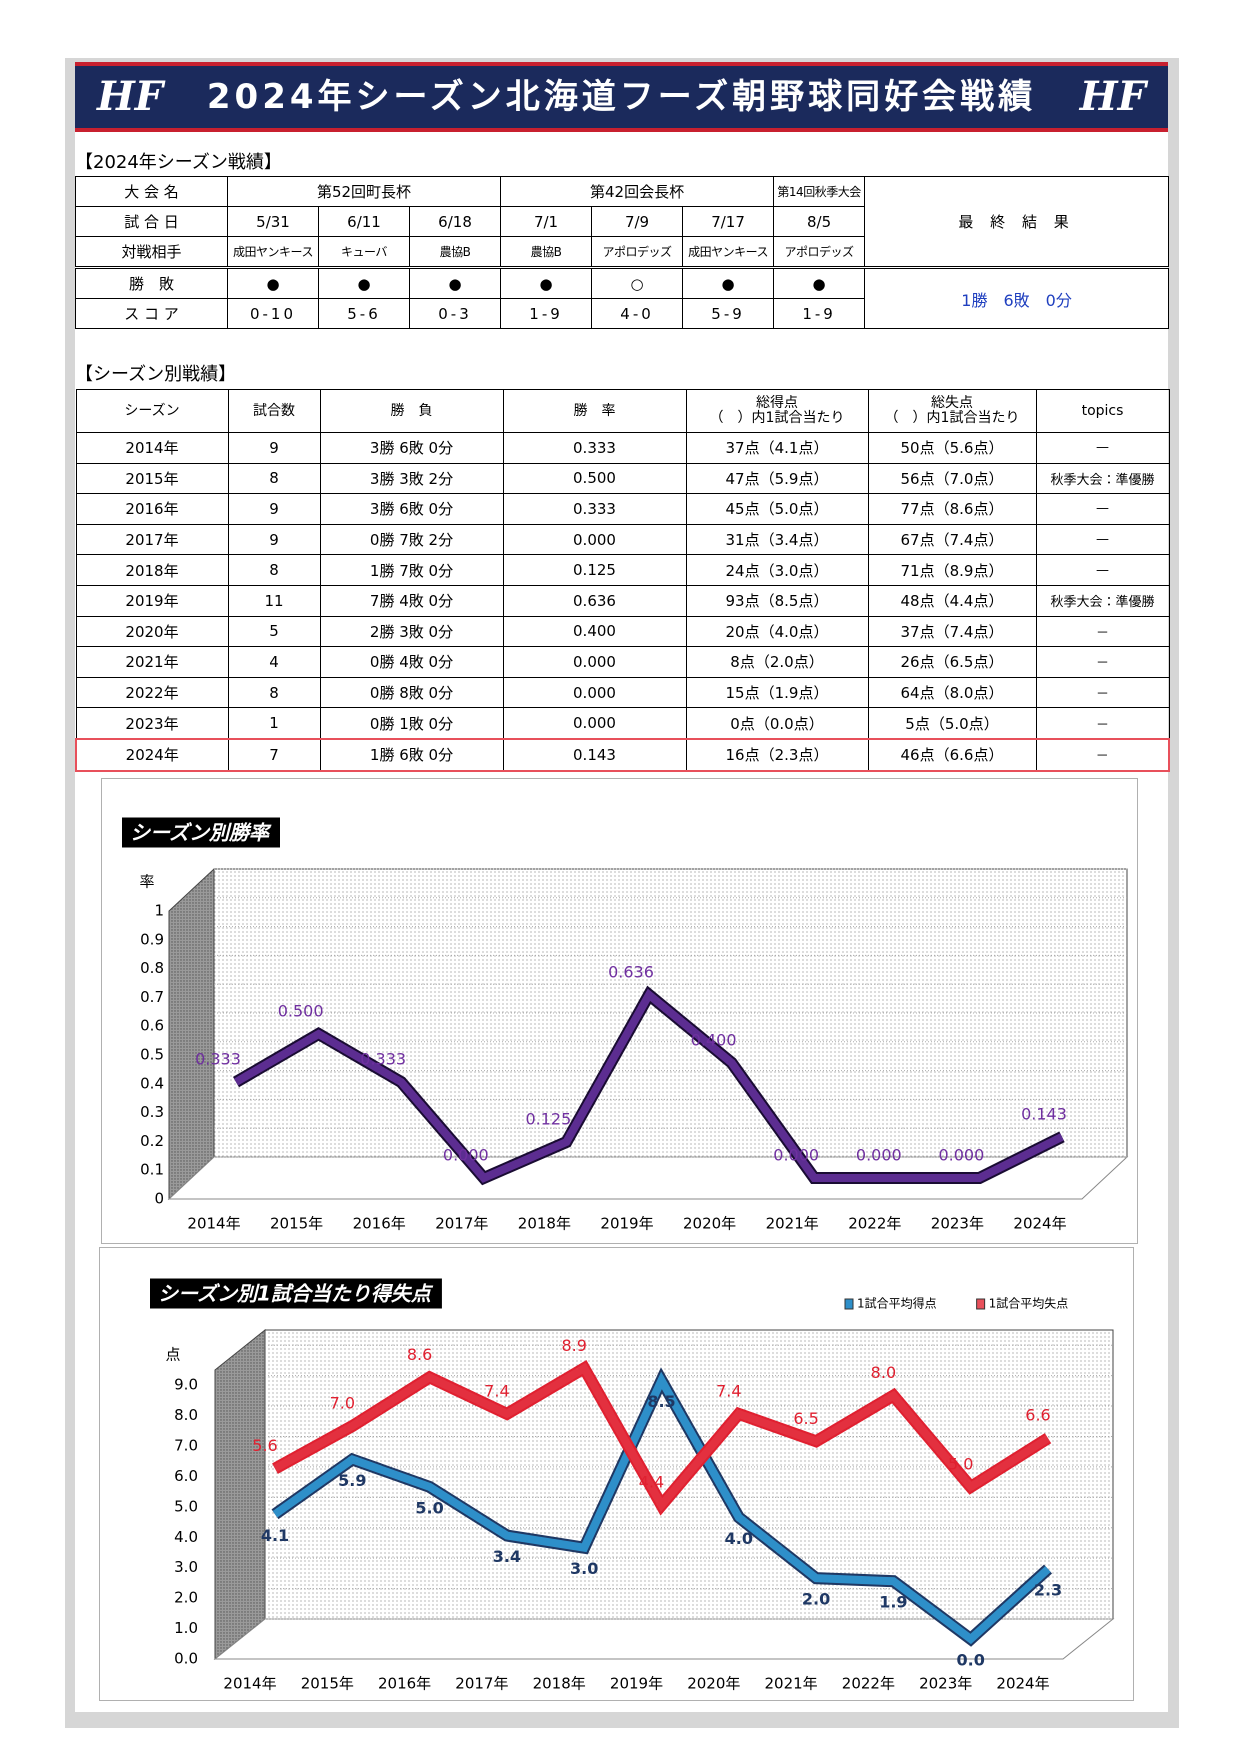  What do you see at coordinates (274, 411) in the screenshot?
I see `column-header: 試合数` at bounding box center [274, 411].